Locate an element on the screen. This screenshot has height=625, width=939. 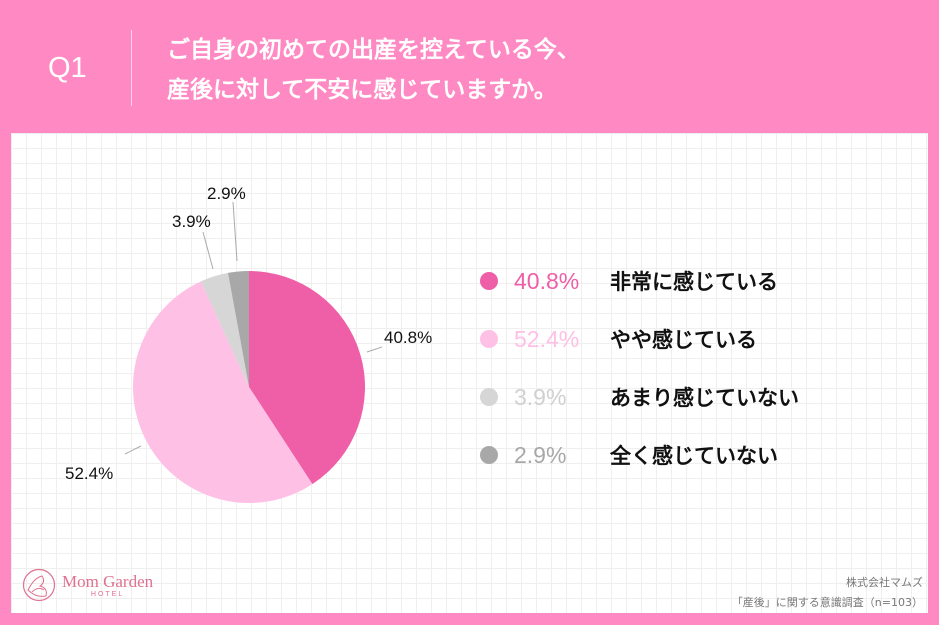
brand-logo: Mom Garden HOTEL is located at coordinates (87, 585).